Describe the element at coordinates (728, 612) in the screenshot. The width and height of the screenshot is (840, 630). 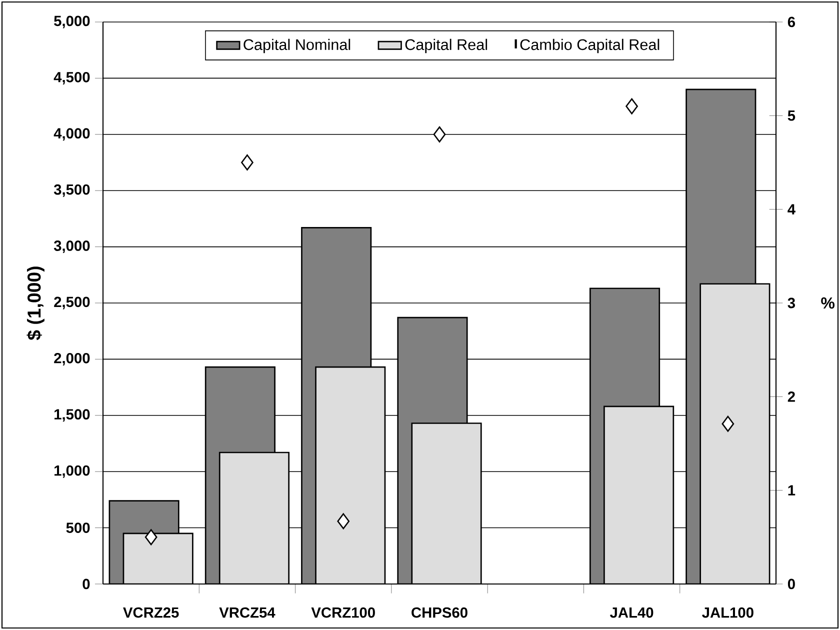
I see `x-tick-label: JAL100` at that location.